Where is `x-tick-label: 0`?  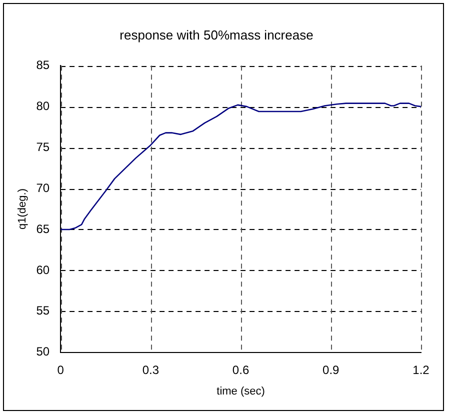 x-tick-label: 0 is located at coordinates (60, 369).